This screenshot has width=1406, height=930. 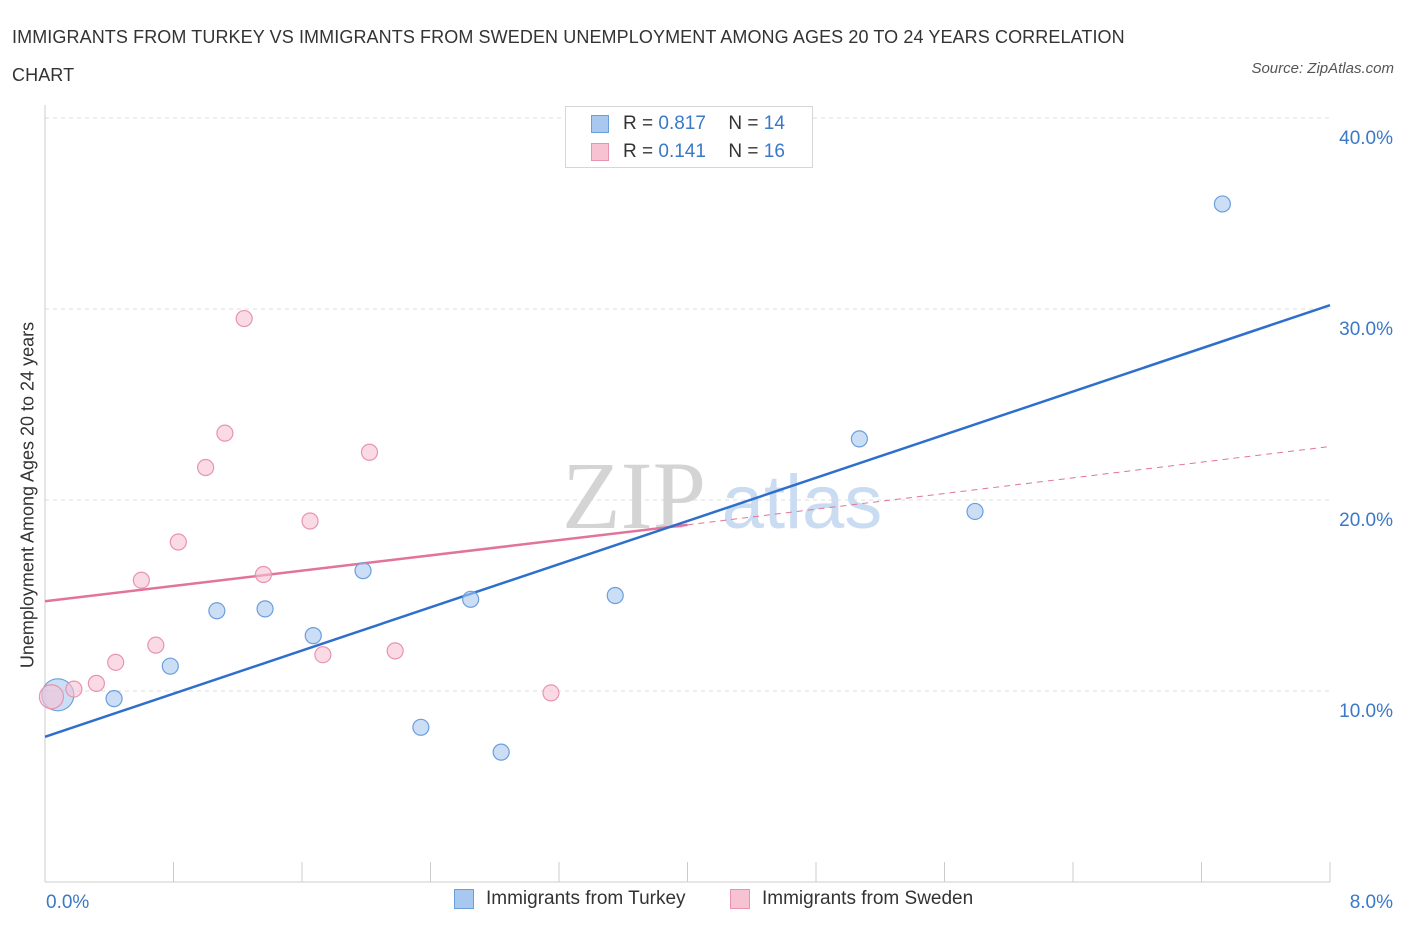 What do you see at coordinates (464, 899) in the screenshot?
I see `turkey-legend-swatch` at bounding box center [464, 899].